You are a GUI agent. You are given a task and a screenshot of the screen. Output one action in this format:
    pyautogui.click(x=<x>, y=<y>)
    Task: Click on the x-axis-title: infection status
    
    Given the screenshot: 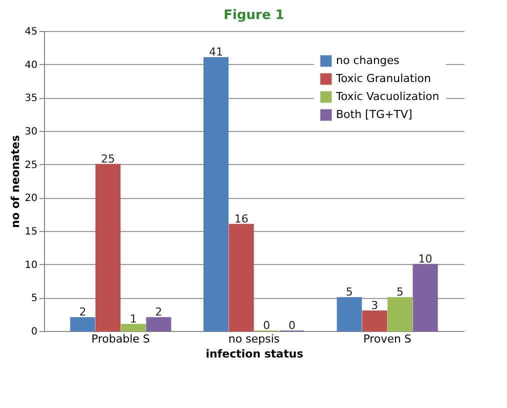 What is the action you would take?
    pyautogui.click(x=255, y=354)
    